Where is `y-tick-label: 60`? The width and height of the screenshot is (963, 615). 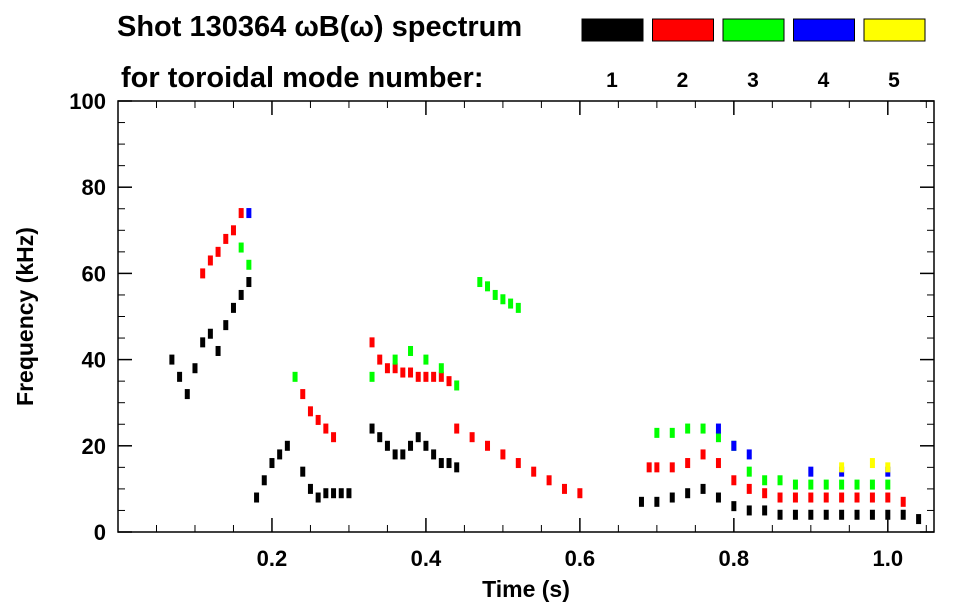
y-tick-label: 60 is located at coordinates (94, 273).